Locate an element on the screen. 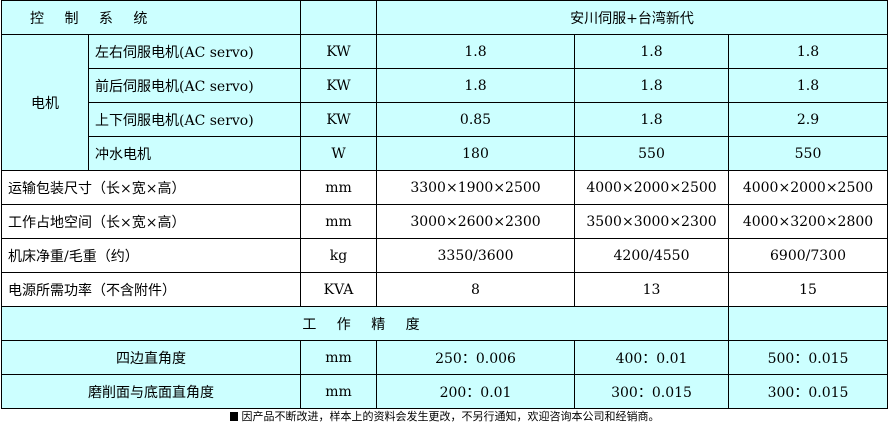 The width and height of the screenshot is (889, 426). row-name: 四边直角度 is located at coordinates (151, 357).